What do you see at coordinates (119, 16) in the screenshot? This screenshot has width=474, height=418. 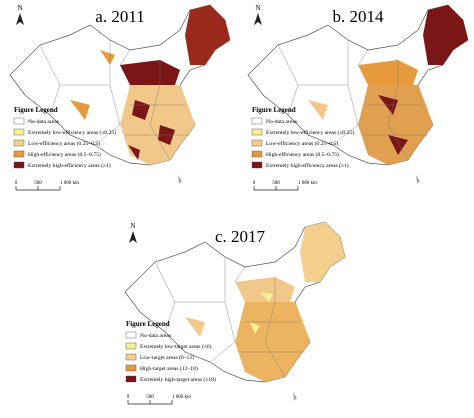 I see `panel-title: a. 2011` at bounding box center [119, 16].